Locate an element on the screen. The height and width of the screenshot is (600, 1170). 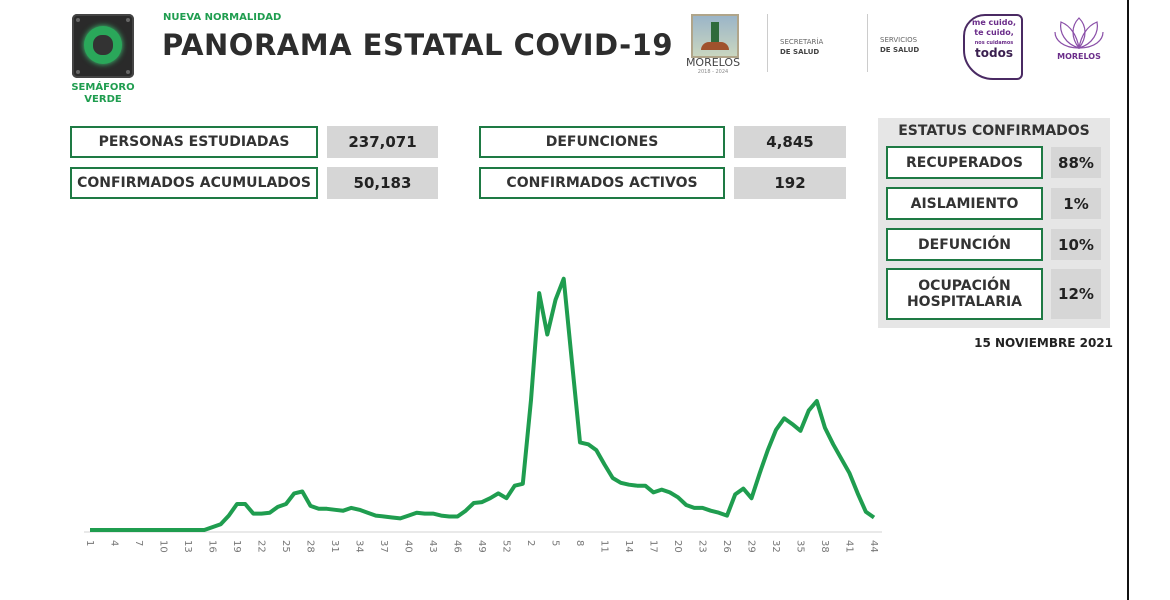
x-tick-label: 20 is located at coordinates (677, 546).